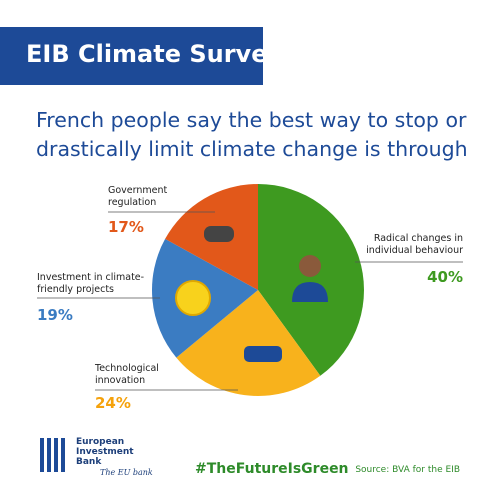 The height and width of the screenshot is (500, 500). Describe the element at coordinates (105, 452) in the screenshot. I see `organization: European Investment Bank` at that location.